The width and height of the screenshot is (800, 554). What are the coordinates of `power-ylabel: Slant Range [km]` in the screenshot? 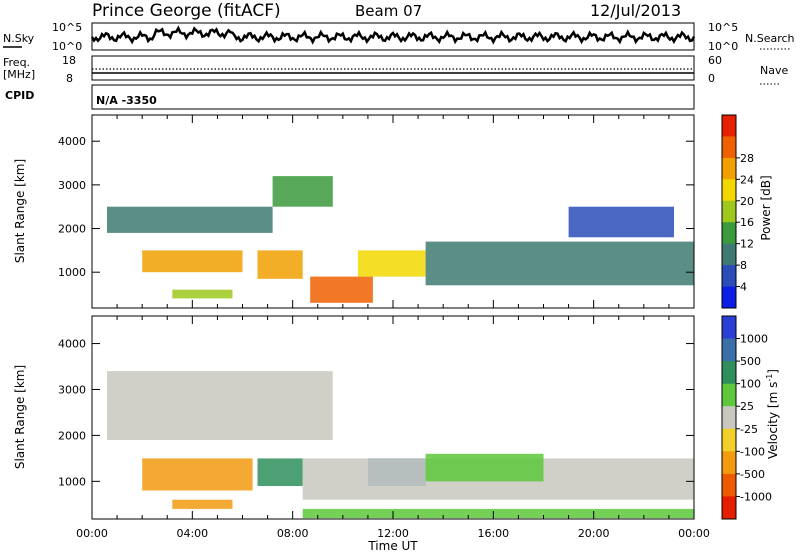 It's located at (20, 211).